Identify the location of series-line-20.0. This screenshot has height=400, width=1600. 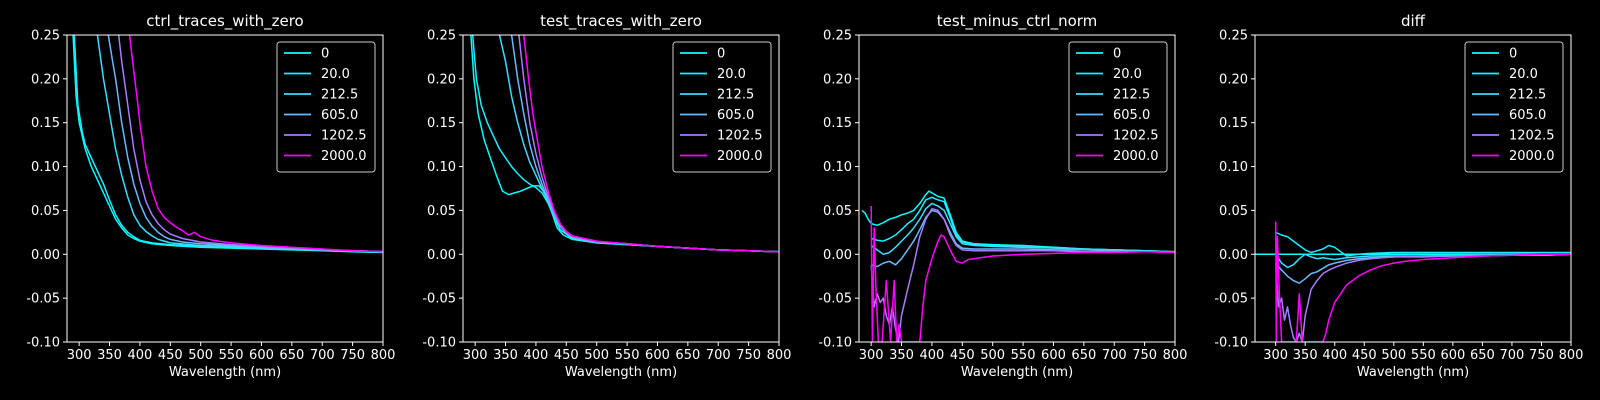
(1423, 244).